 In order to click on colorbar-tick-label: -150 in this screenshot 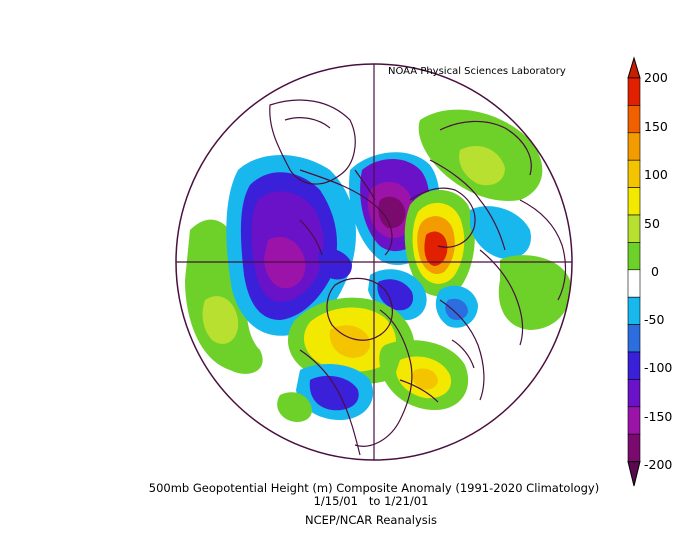, I will do `click(658, 416)`.